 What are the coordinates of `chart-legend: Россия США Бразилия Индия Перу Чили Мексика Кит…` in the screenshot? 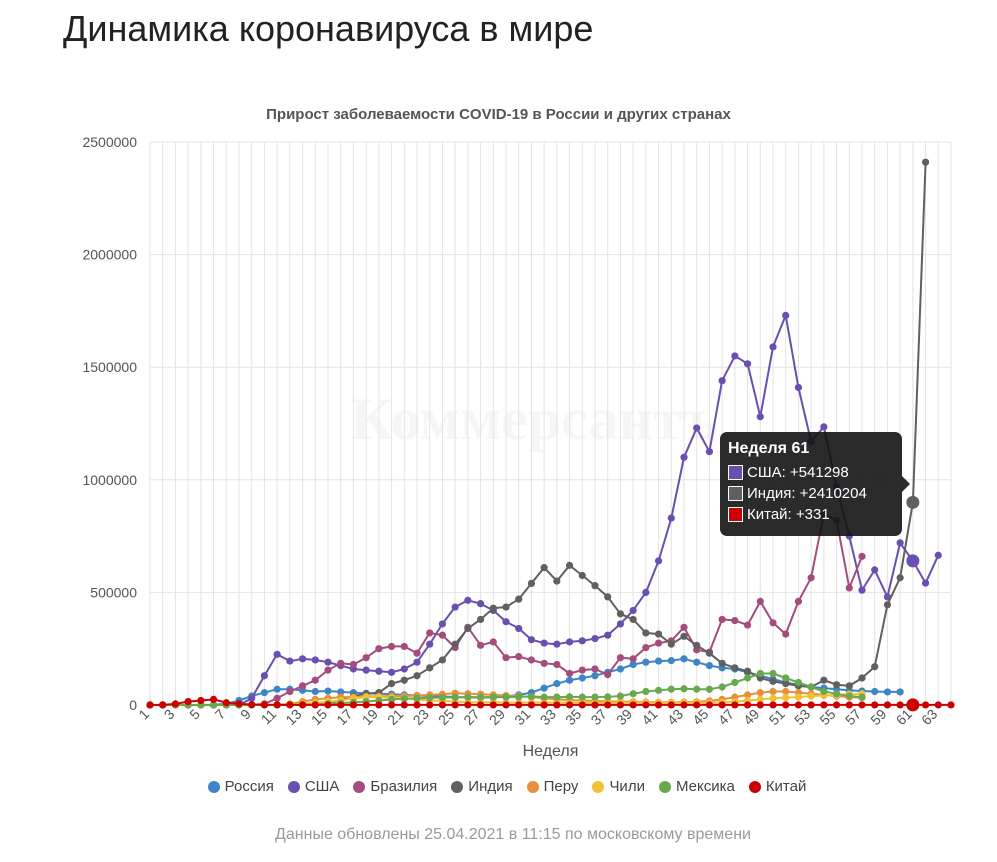 It's located at (498, 786).